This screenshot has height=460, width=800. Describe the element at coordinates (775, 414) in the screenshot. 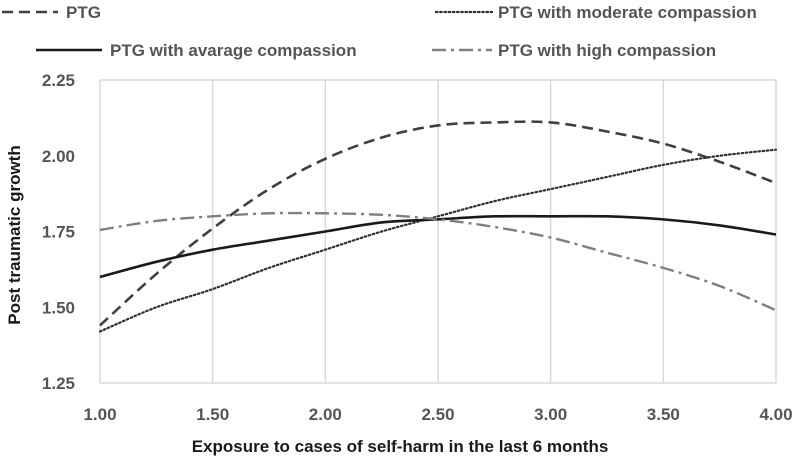

I see `x-tick-label: 4.00` at that location.